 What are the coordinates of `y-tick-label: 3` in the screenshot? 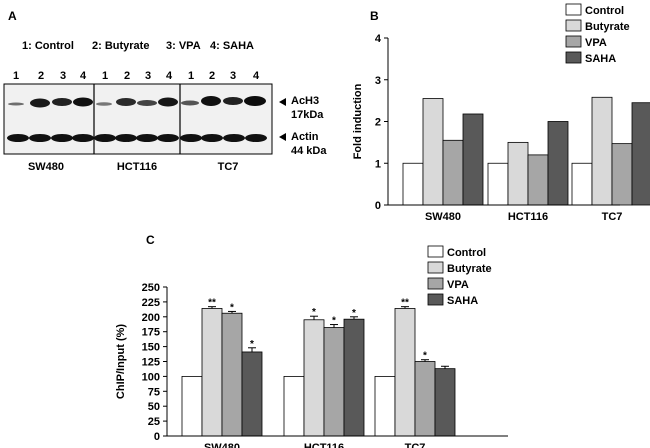 It's located at (378, 81).